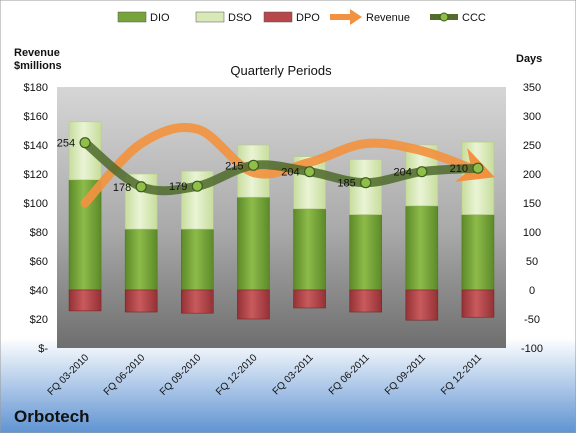  What do you see at coordinates (478, 178) in the screenshot?
I see `dso-bar` at bounding box center [478, 178].